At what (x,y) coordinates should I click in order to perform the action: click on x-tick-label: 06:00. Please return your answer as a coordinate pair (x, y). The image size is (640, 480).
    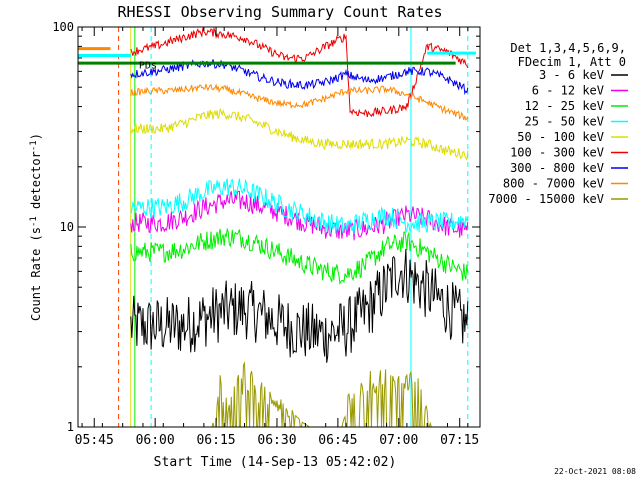
    Looking at the image, I should click on (155, 440).